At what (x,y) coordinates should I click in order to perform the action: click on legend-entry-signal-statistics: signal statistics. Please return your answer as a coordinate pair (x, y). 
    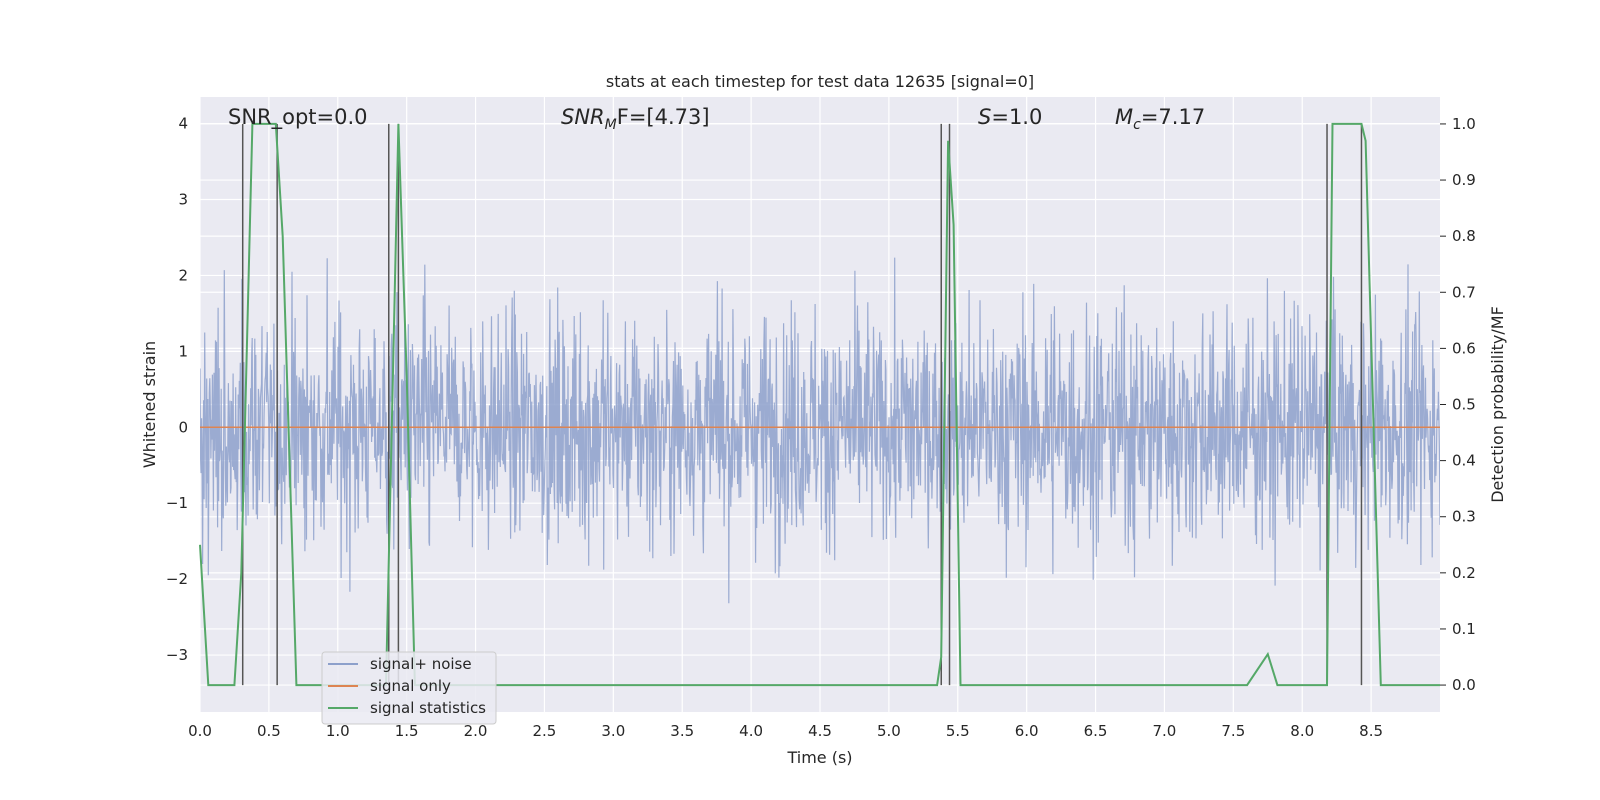
    Looking at the image, I should click on (428, 708).